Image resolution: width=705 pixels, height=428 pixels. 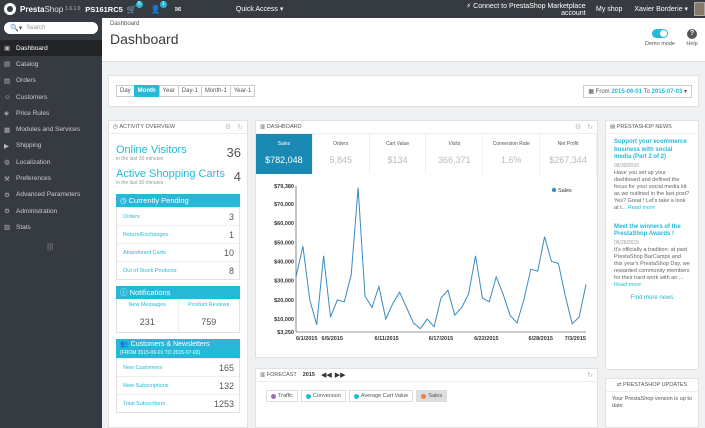 What do you see at coordinates (568, 144) in the screenshot?
I see `kpi-label: Net Profit` at bounding box center [568, 144].